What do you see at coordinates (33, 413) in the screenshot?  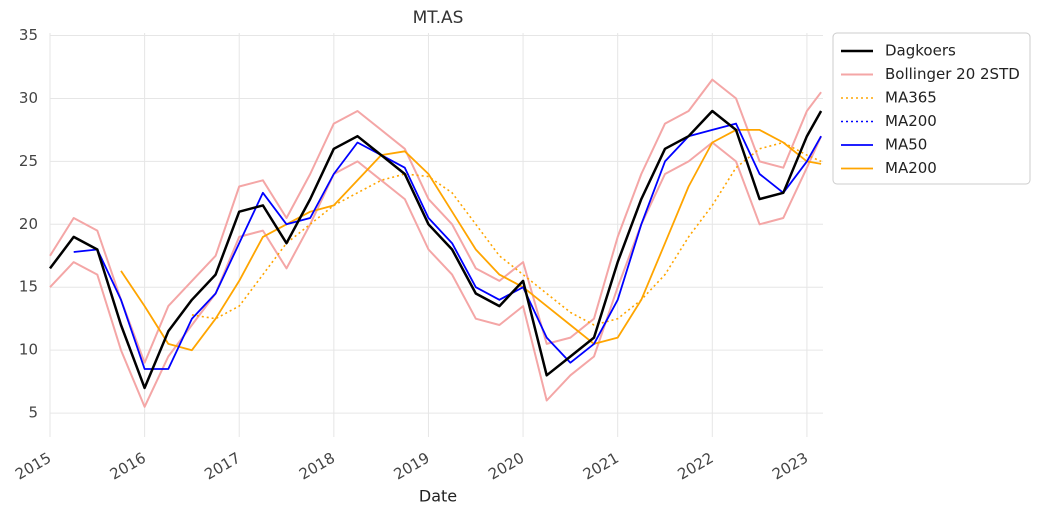 I see `y-tick-label: 5` at bounding box center [33, 413].